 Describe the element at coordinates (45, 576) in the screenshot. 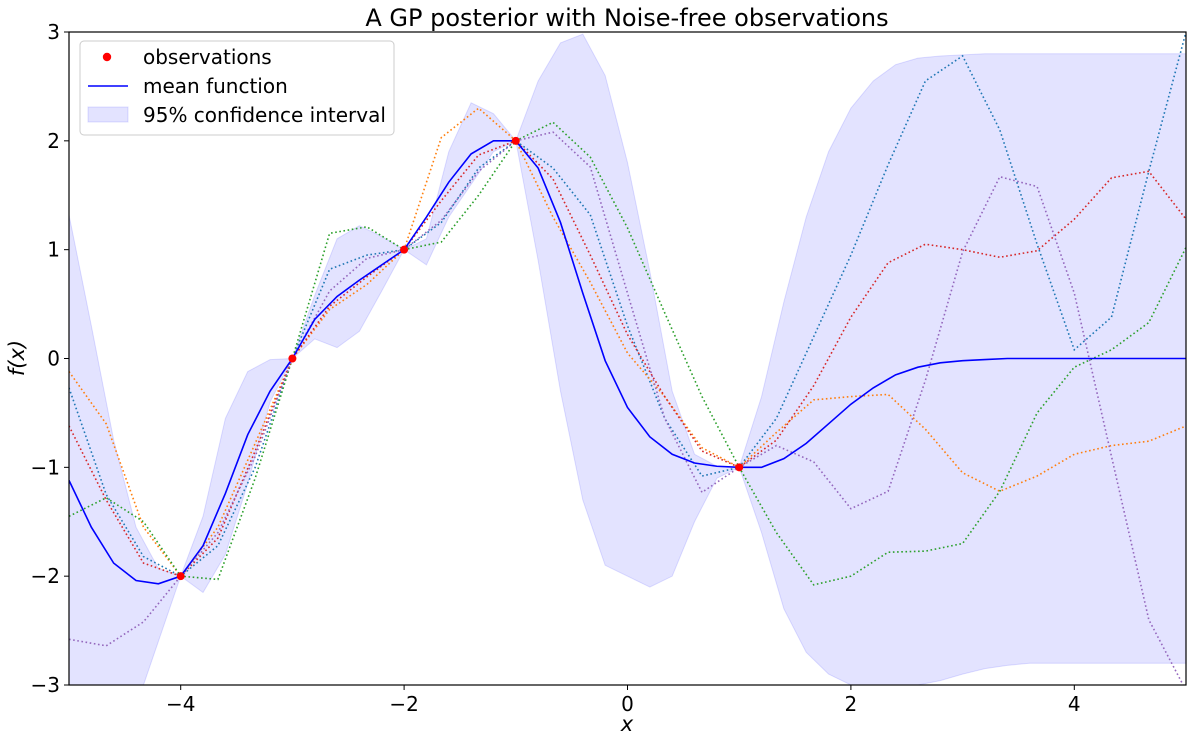

I see `y-tick-label: −2` at that location.